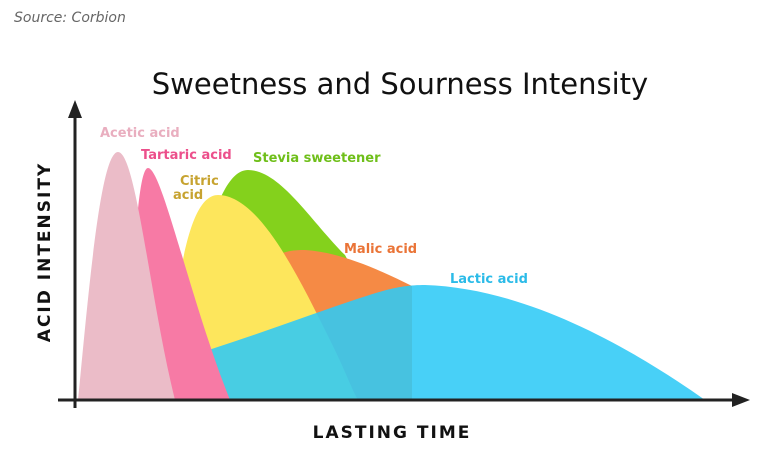 The height and width of the screenshot is (457, 782). I want to click on title: Sweetness and Sourness Intensity, so click(400, 84).